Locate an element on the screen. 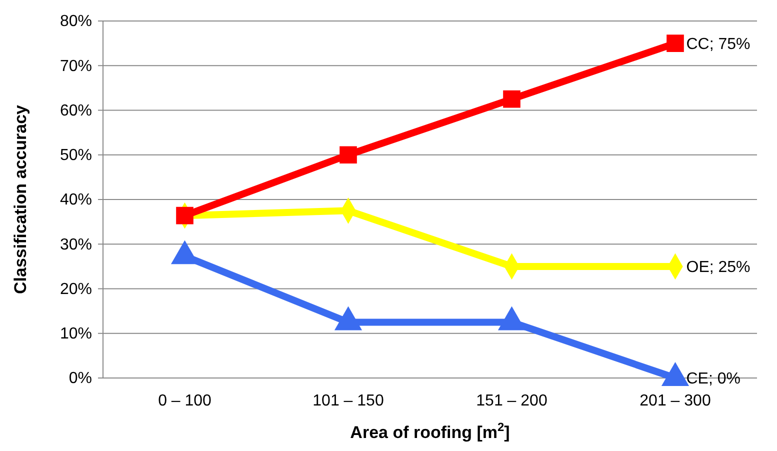  x-tick-label: 0 – 100 is located at coordinates (185, 401).